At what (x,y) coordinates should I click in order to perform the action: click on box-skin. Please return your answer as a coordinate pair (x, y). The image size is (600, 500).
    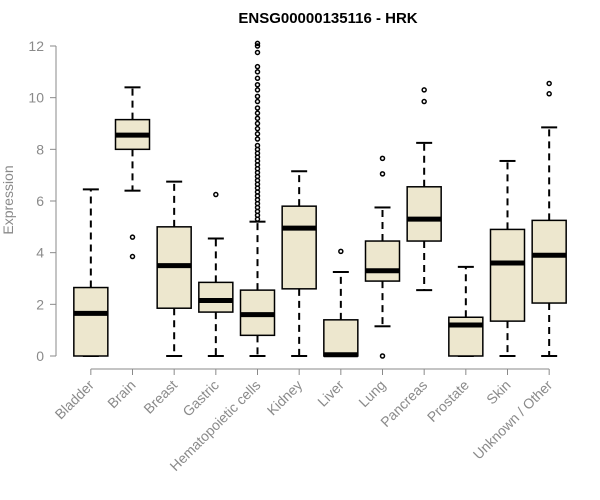
    Looking at the image, I should click on (507, 258).